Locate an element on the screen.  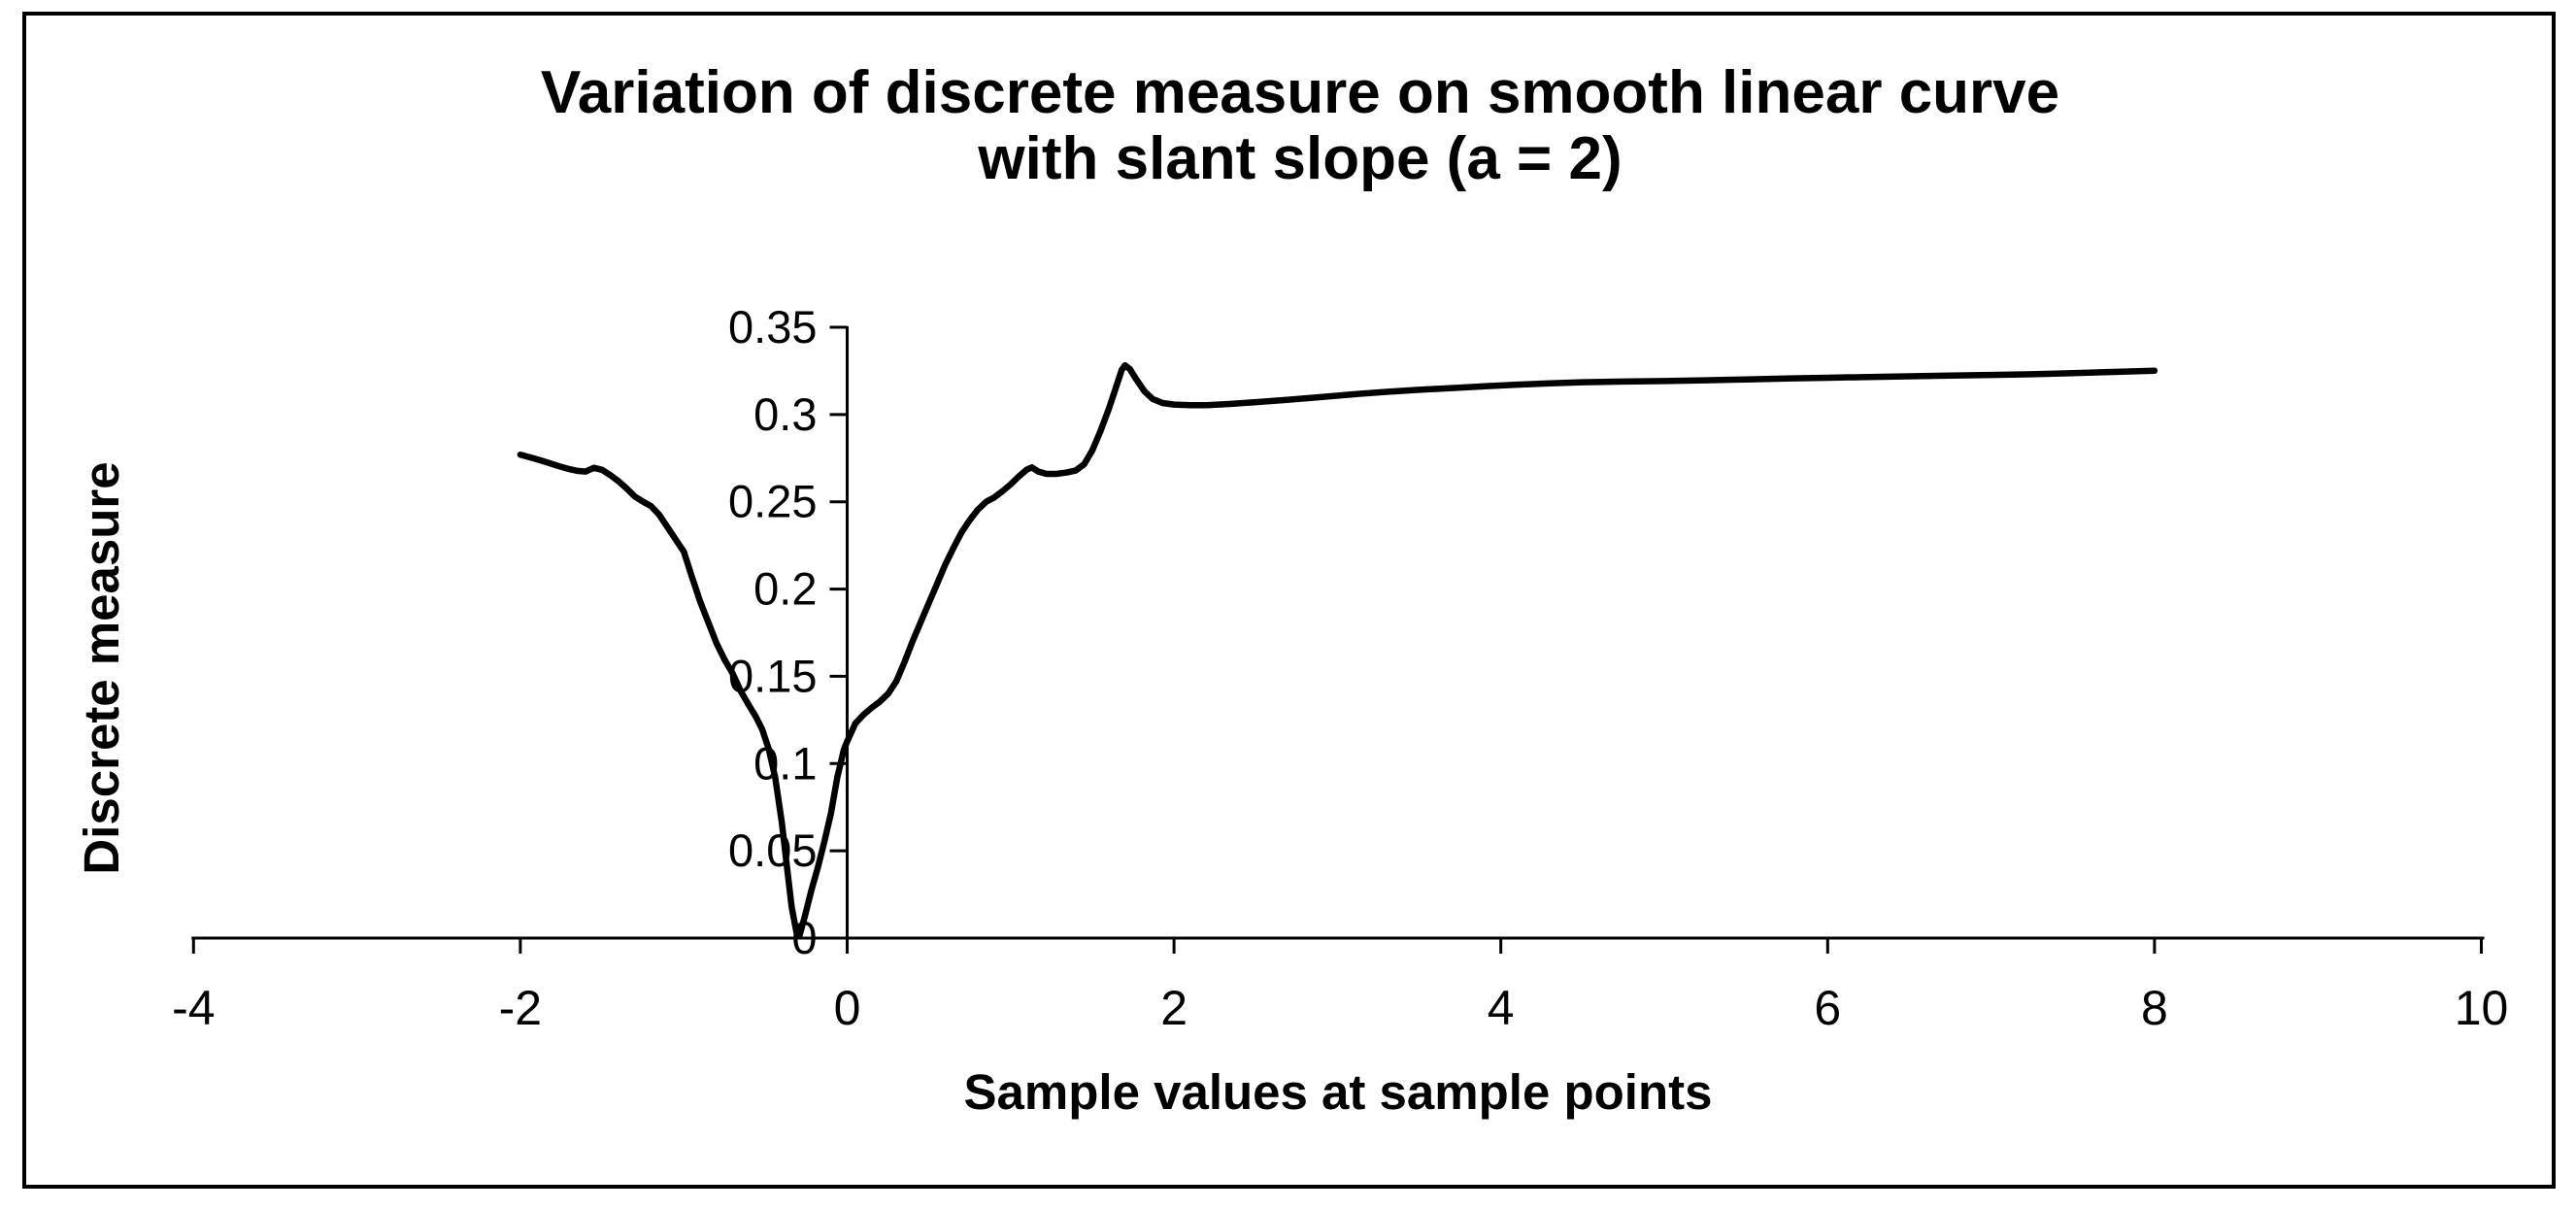
y-tick-label: 0.35 is located at coordinates (773, 327).